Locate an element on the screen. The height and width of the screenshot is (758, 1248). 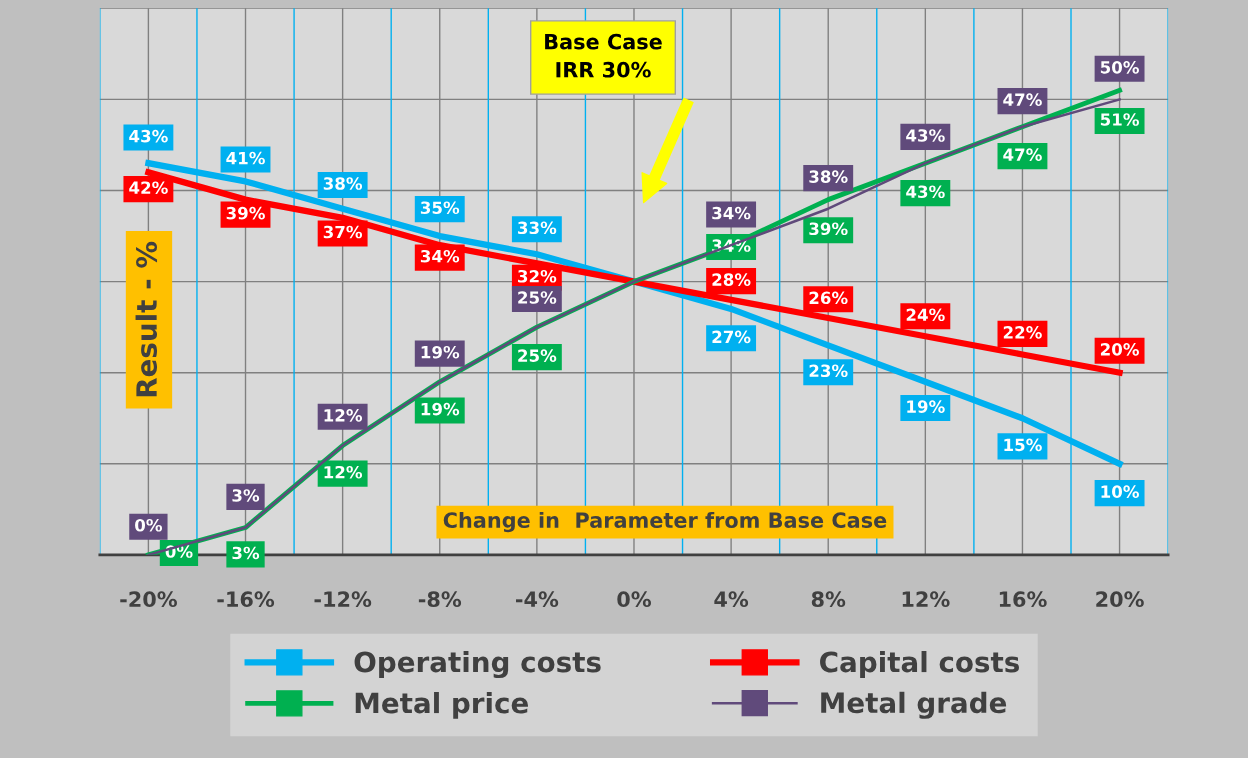
data-label: 37% is located at coordinates (343, 232).